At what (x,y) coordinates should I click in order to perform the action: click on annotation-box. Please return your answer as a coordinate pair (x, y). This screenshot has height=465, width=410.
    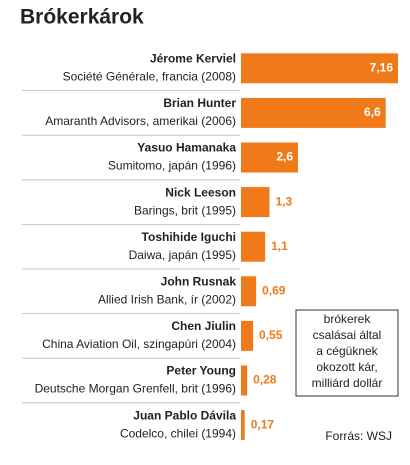
    Looking at the image, I should click on (347, 353).